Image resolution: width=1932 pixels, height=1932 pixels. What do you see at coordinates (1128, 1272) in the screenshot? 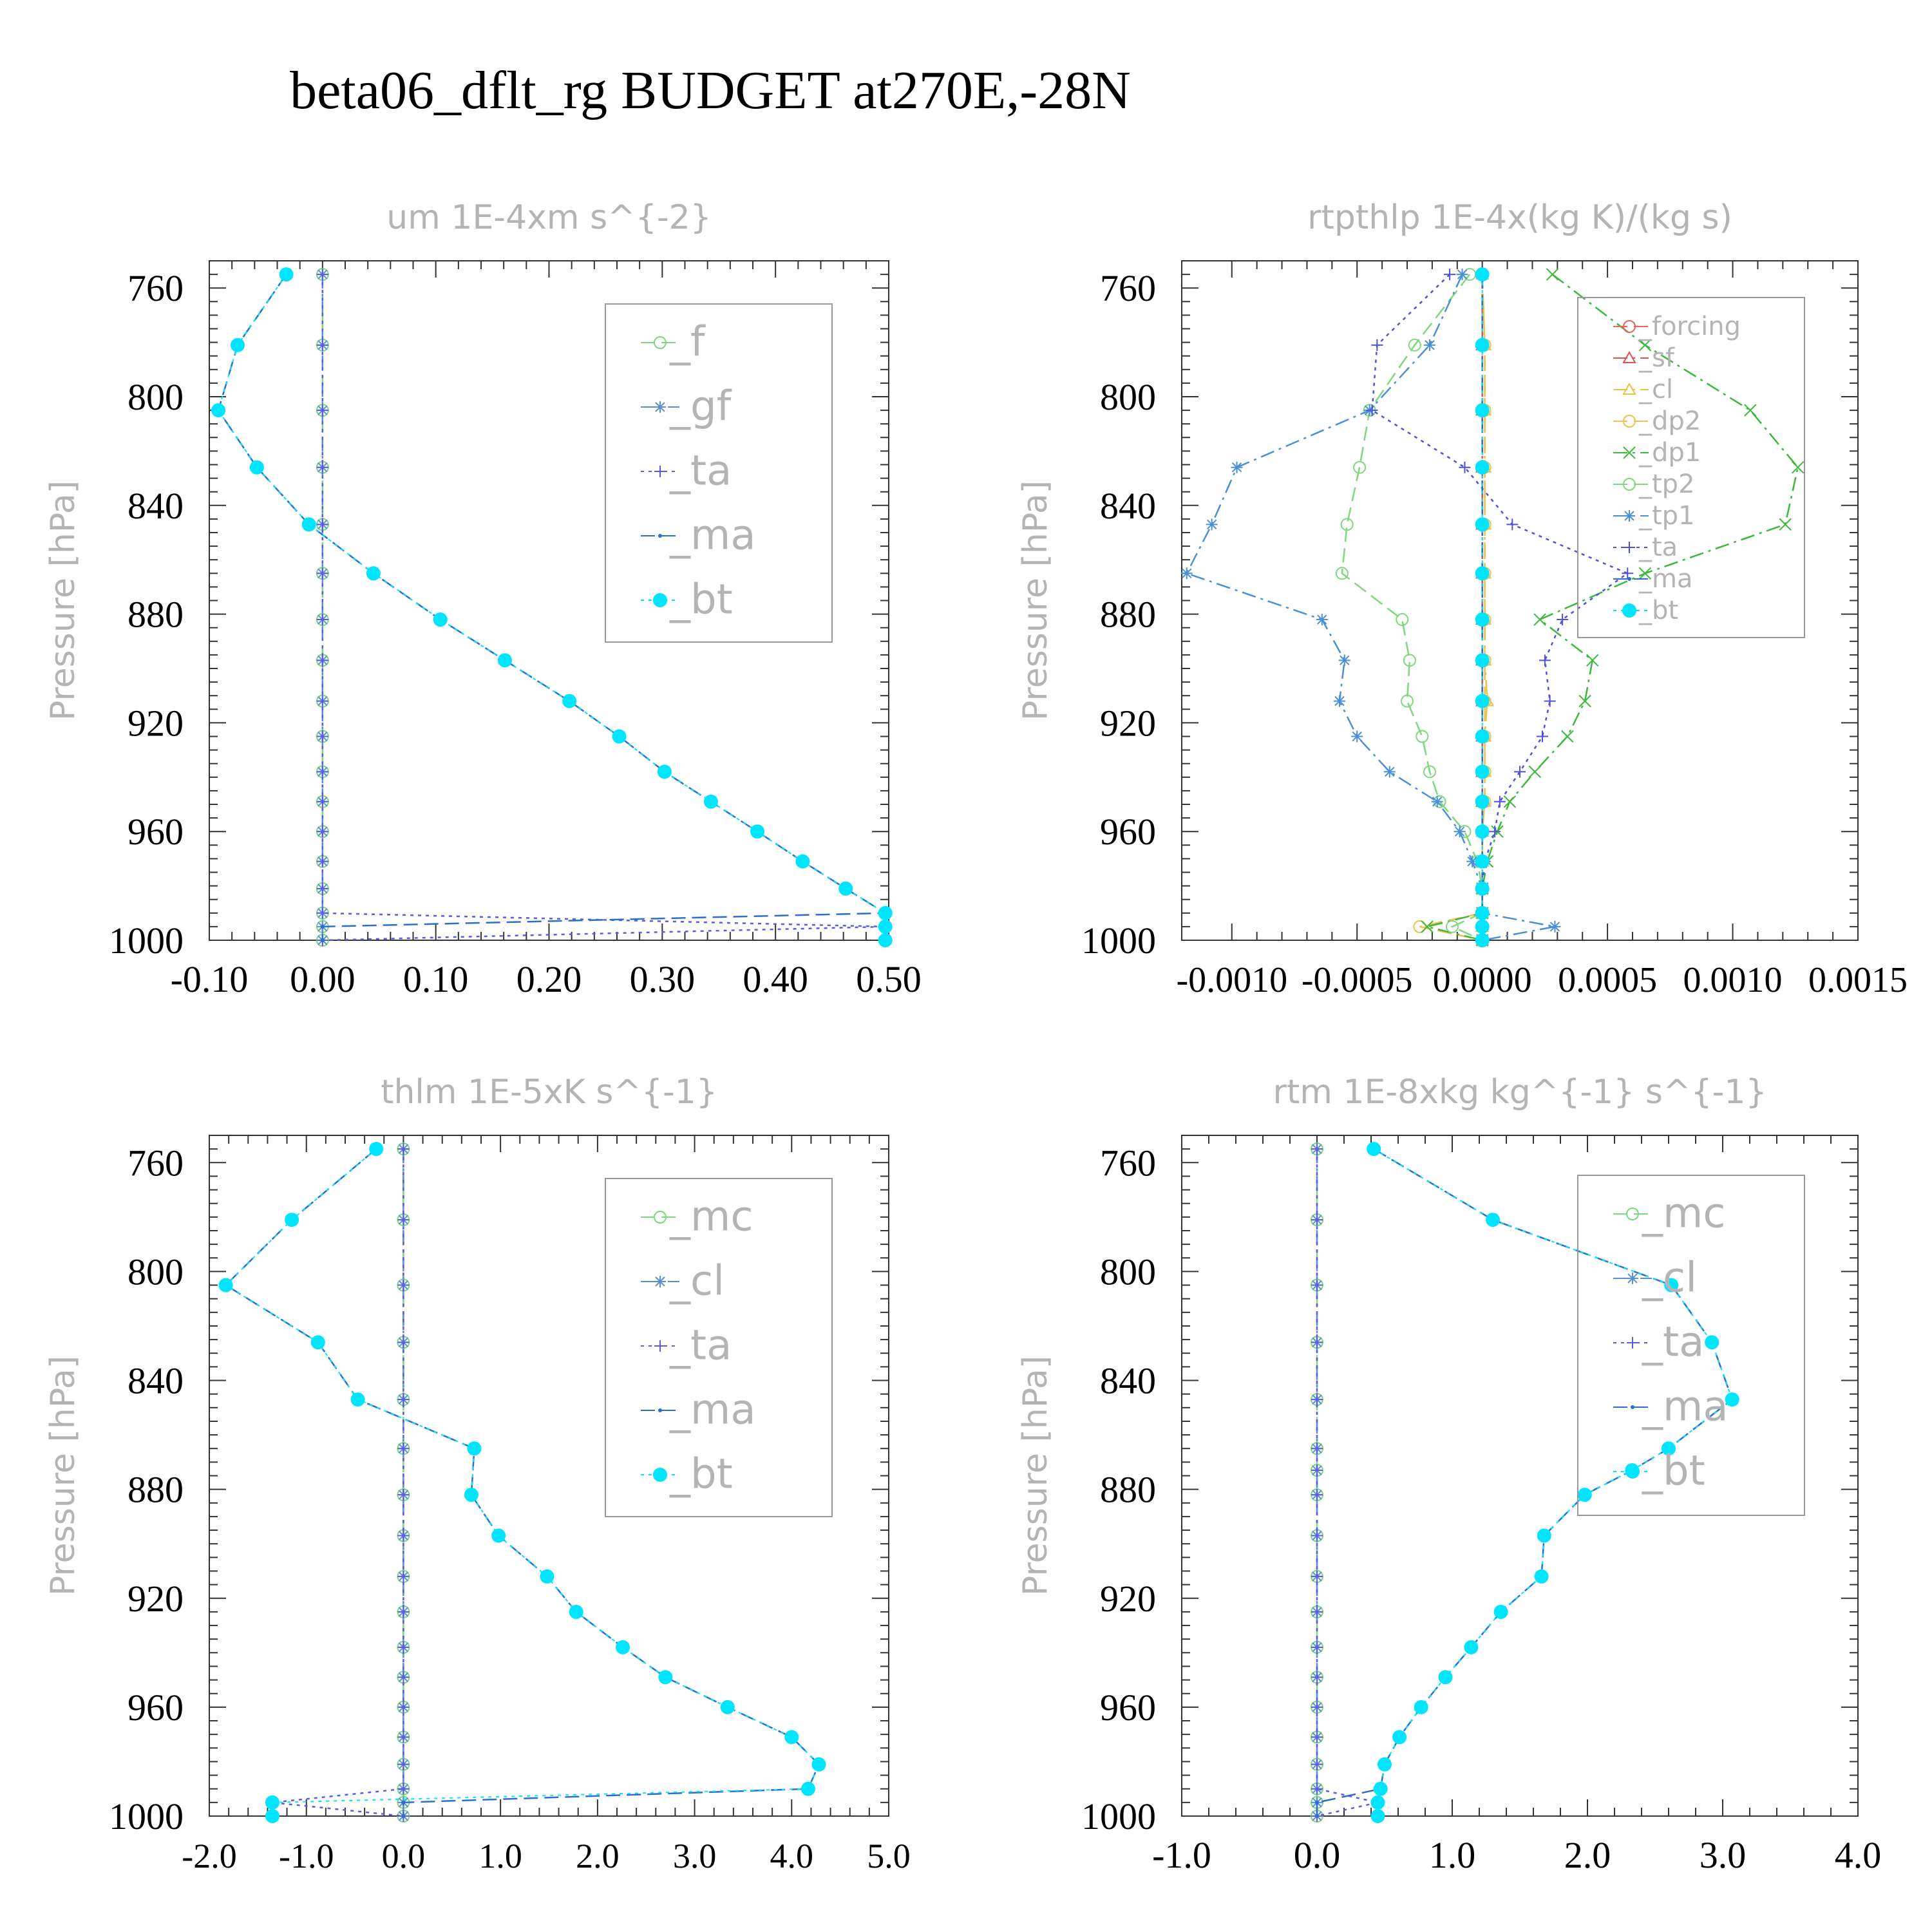
I see `y-tick-label: 800` at bounding box center [1128, 1272].